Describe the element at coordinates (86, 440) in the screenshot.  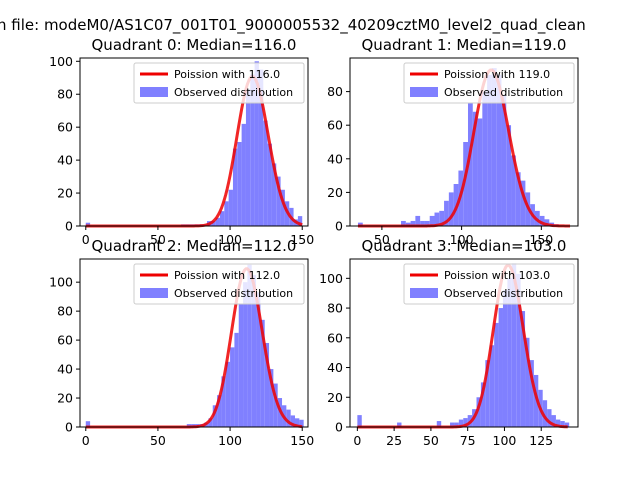
I see `x-tick-label: 0` at that location.